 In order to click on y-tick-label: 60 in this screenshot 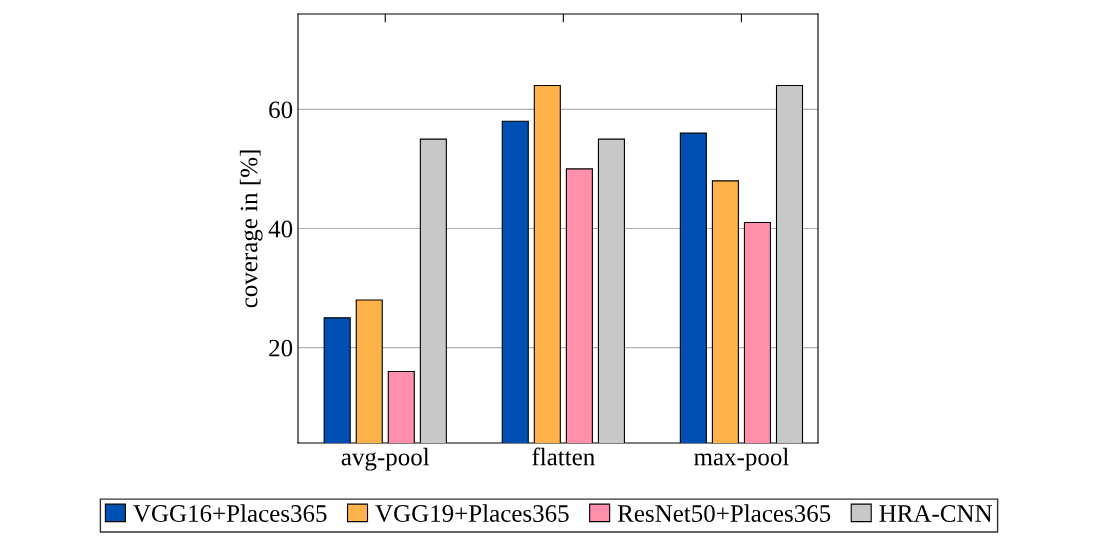, I will do `click(281, 110)`.